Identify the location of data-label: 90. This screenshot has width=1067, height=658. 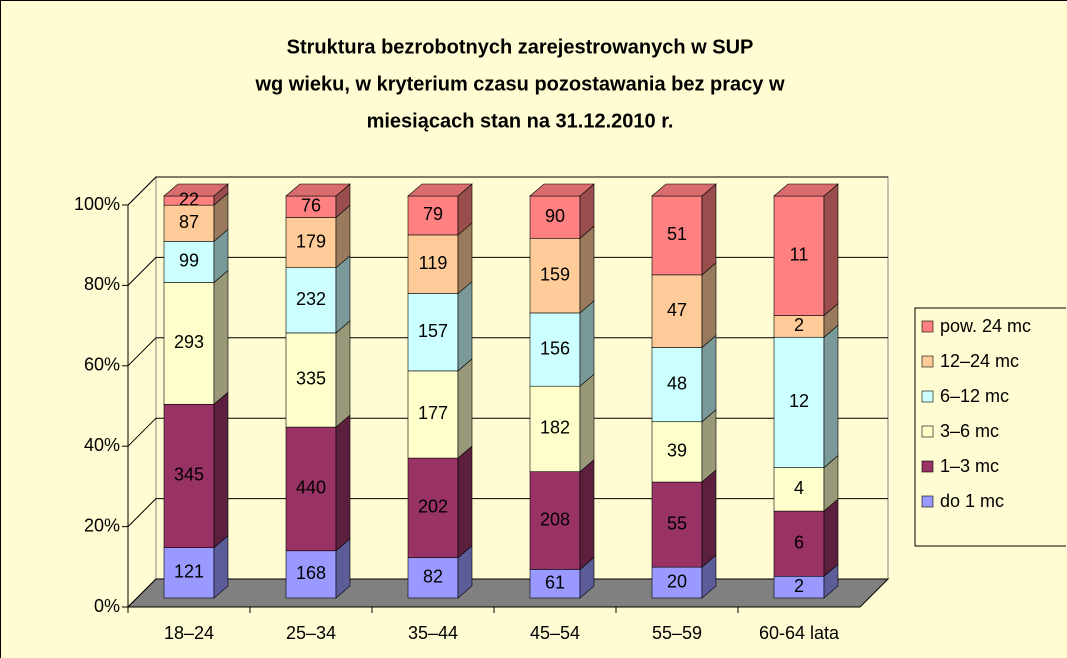
(555, 216).